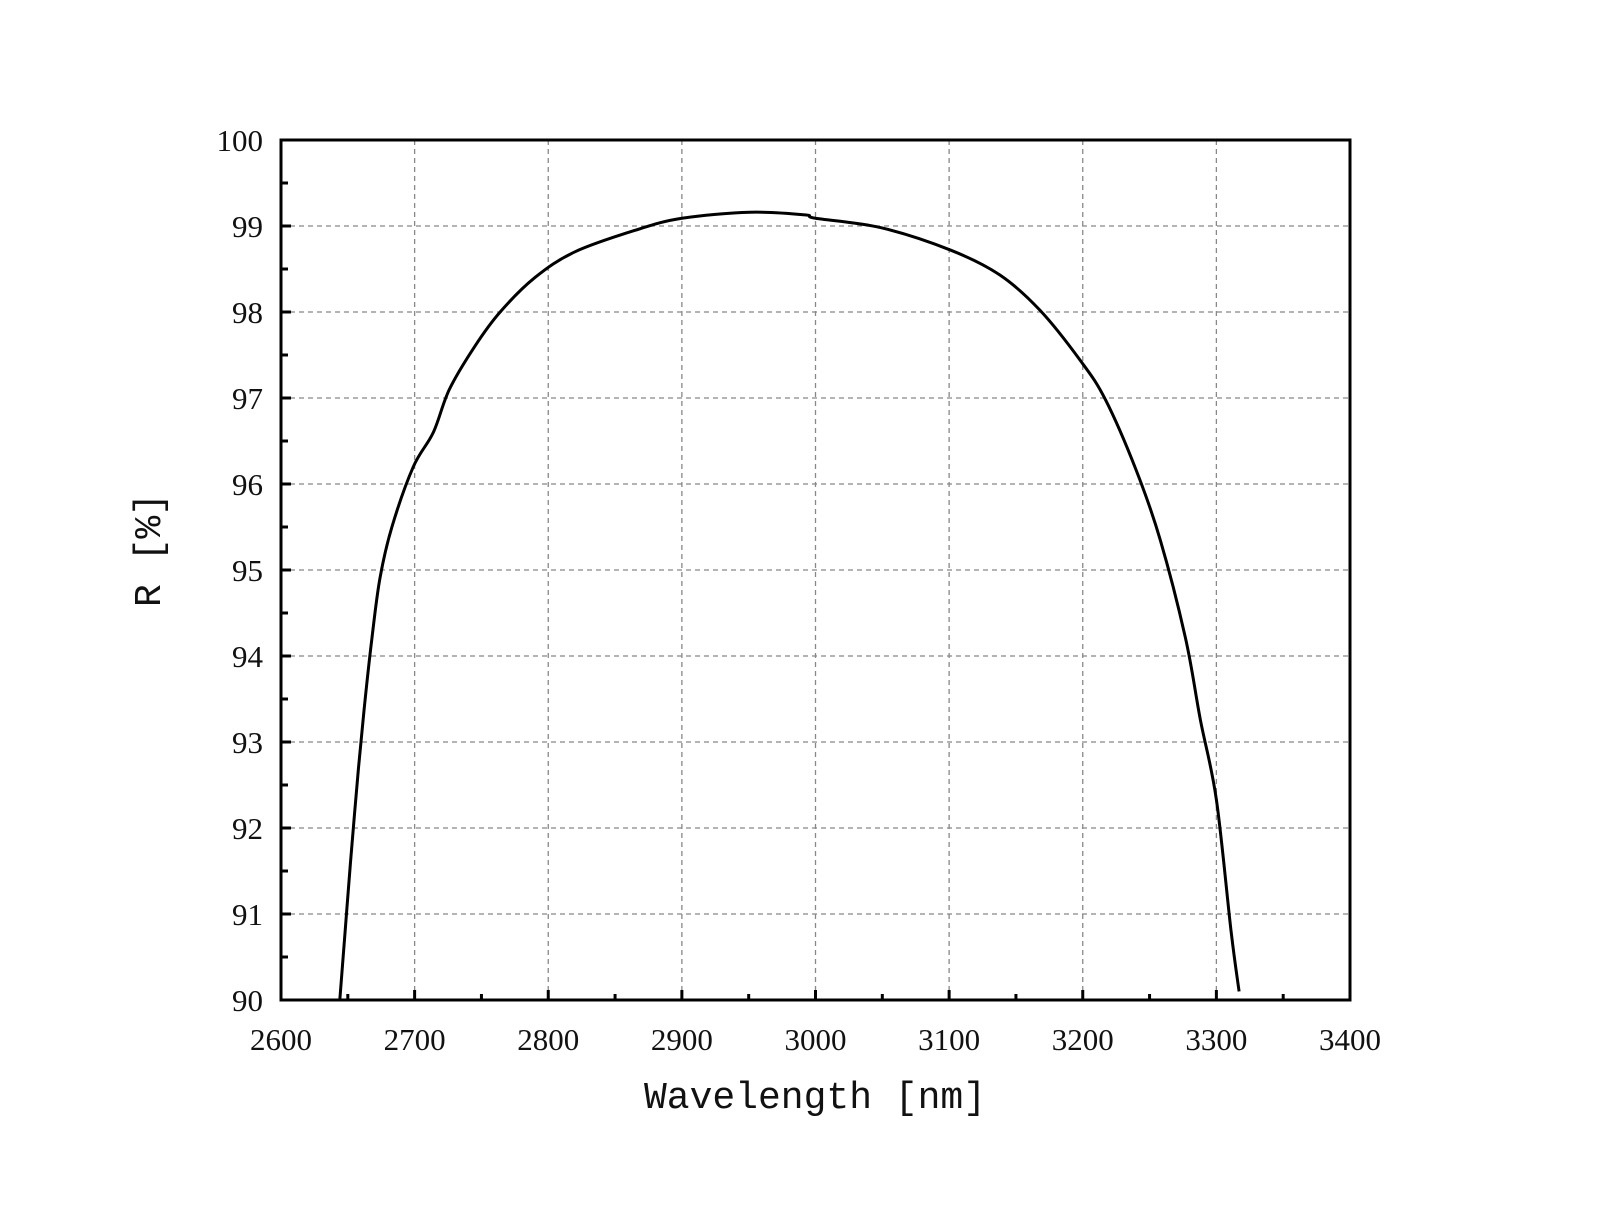  What do you see at coordinates (247, 570) in the screenshot?
I see `y-tick-label: 95` at bounding box center [247, 570].